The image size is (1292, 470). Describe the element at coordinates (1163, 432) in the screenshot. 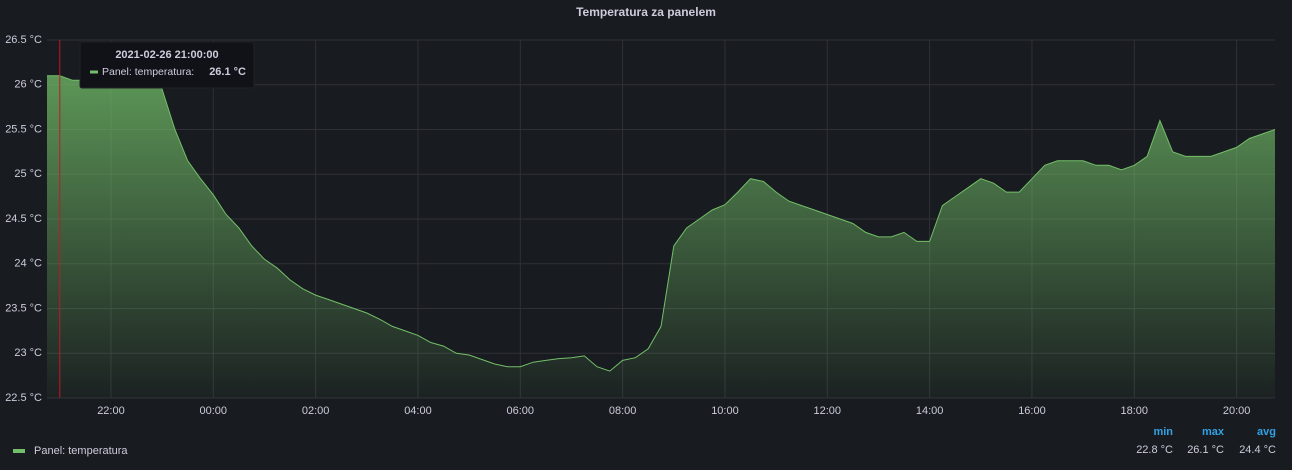

I see `legend-stat-header: min` at that location.